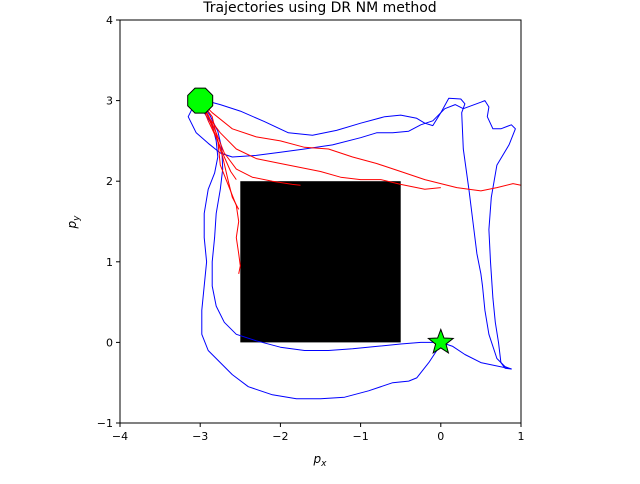 The image size is (640, 484). Describe the element at coordinates (440, 436) in the screenshot. I see `x-tick-label: 0` at that location.